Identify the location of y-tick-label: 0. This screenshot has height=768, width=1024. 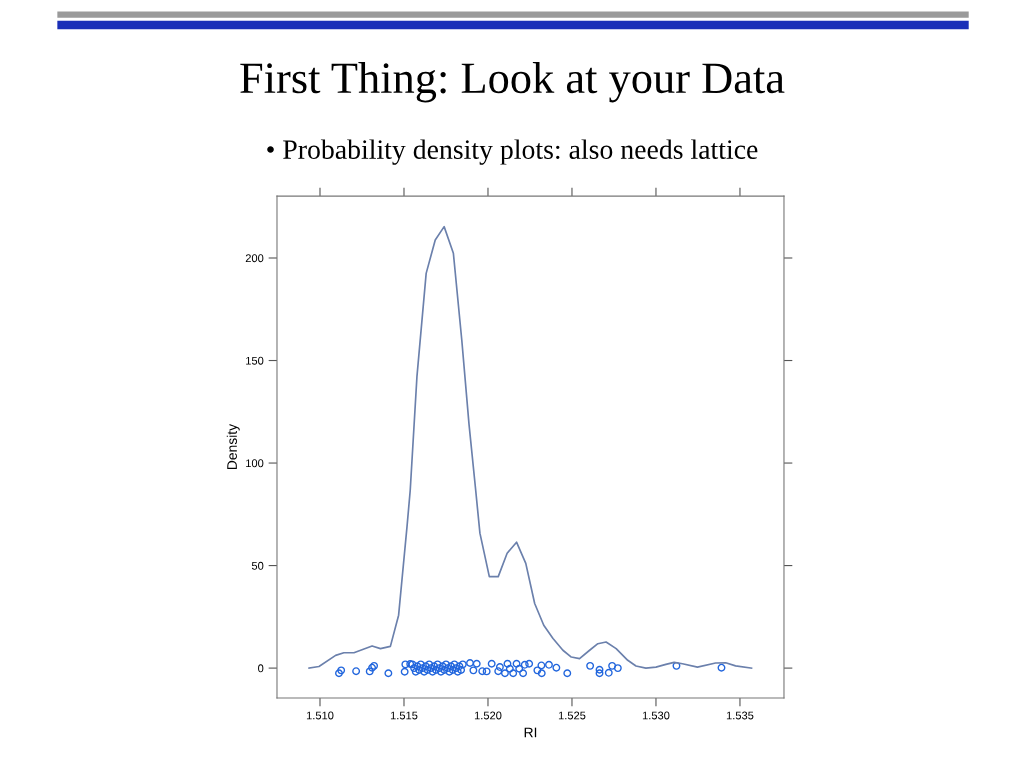
(261, 668).